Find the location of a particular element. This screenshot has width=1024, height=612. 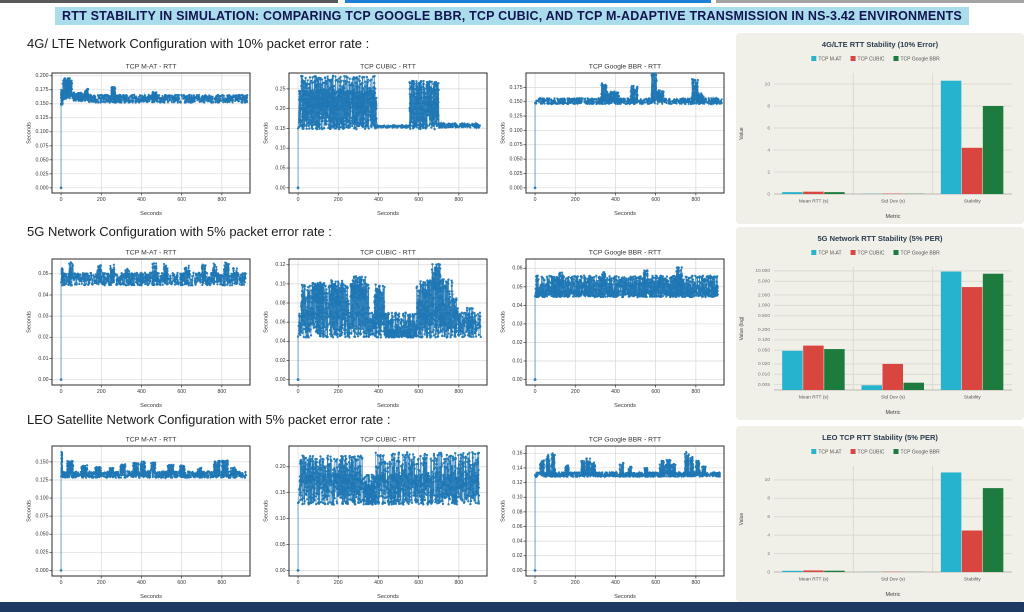

scatter-5g-tcp-bbr-rtt is located at coordinates (614, 328).